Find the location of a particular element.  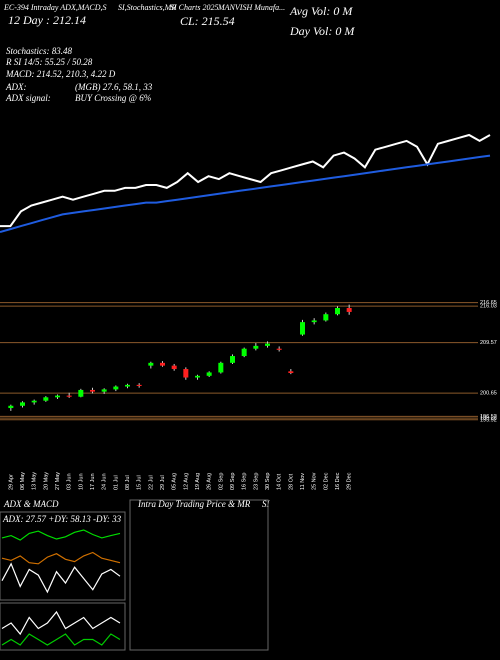

x-tick-label: 14 Oct is located at coordinates (280, 481).